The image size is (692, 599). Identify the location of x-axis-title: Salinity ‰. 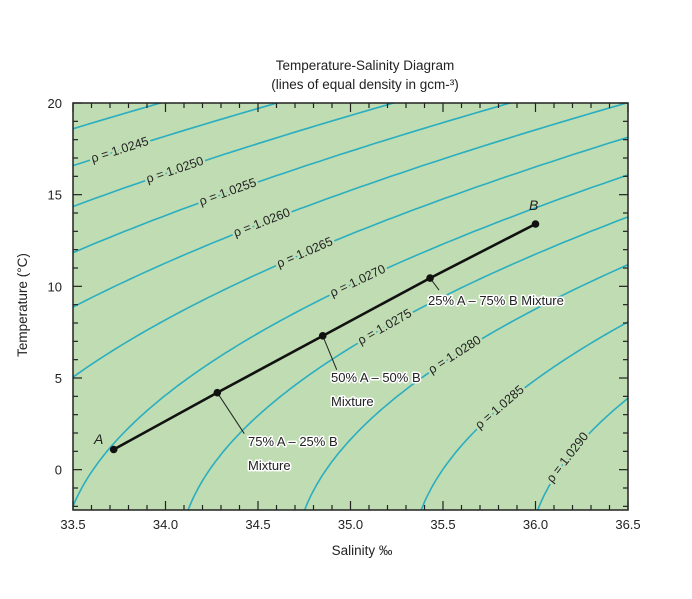
(362, 550).